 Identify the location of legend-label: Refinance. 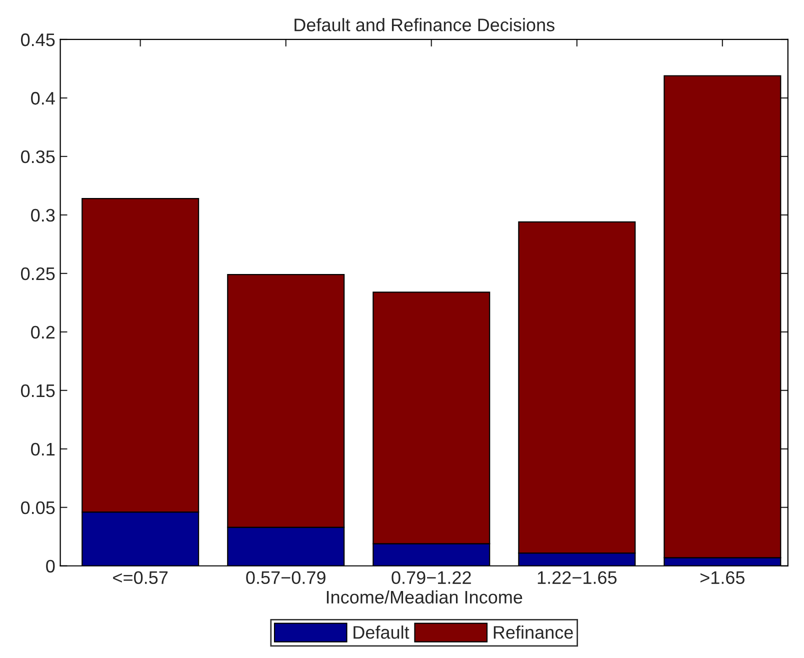
(533, 632).